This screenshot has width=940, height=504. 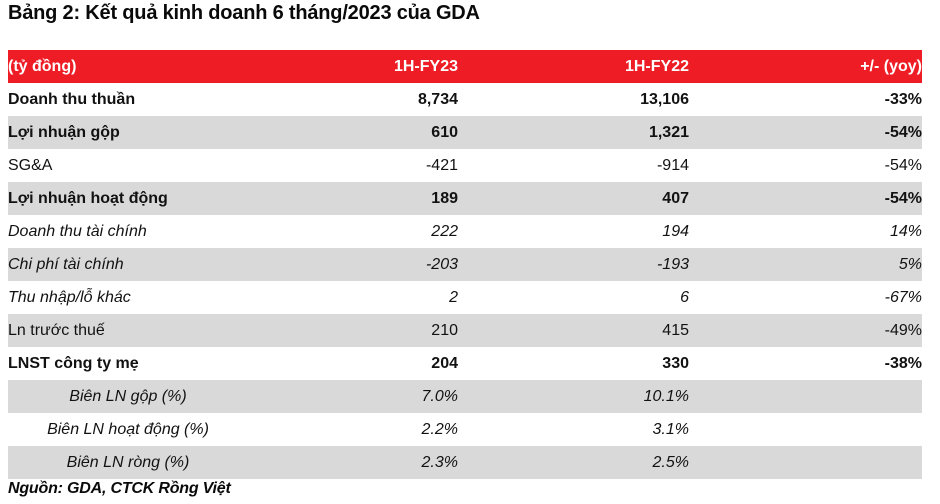 What do you see at coordinates (77, 231) in the screenshot?
I see `row-label: Doanh thu tài chính` at bounding box center [77, 231].